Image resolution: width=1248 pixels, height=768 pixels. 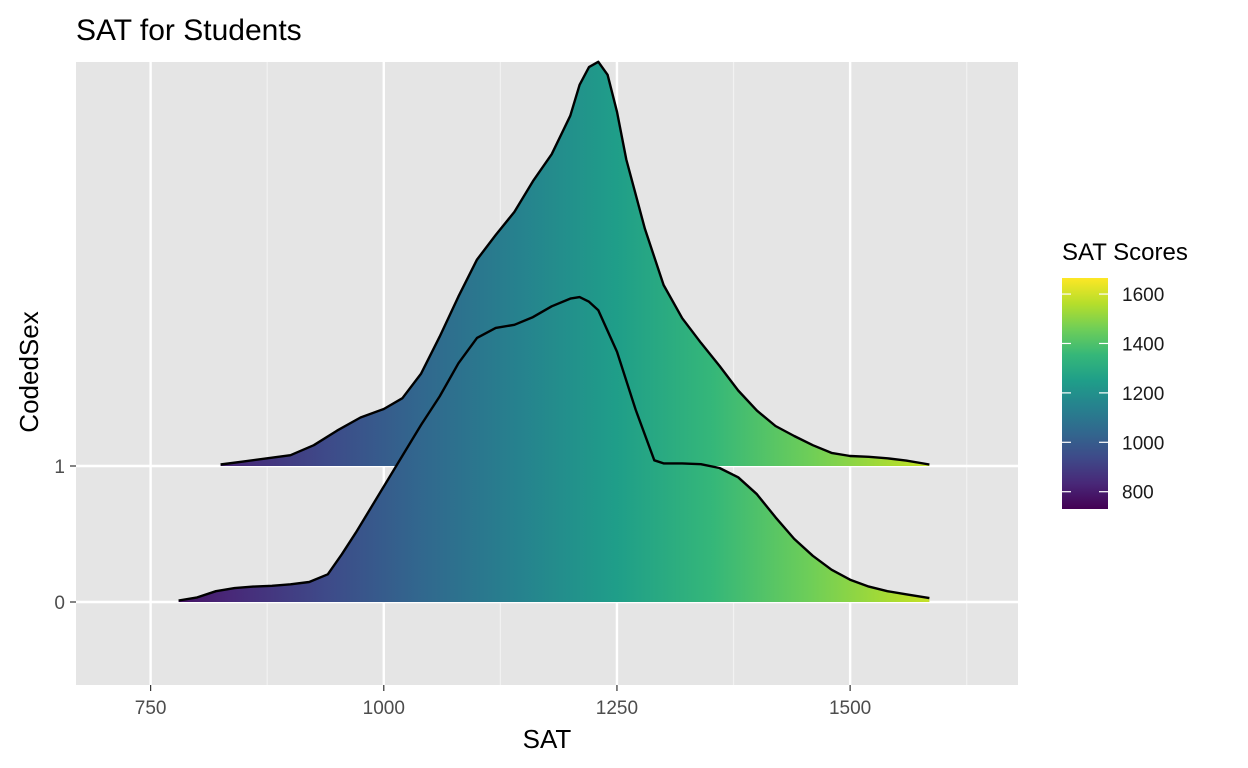 I want to click on x-axis-title: SAT, so click(x=547, y=739).